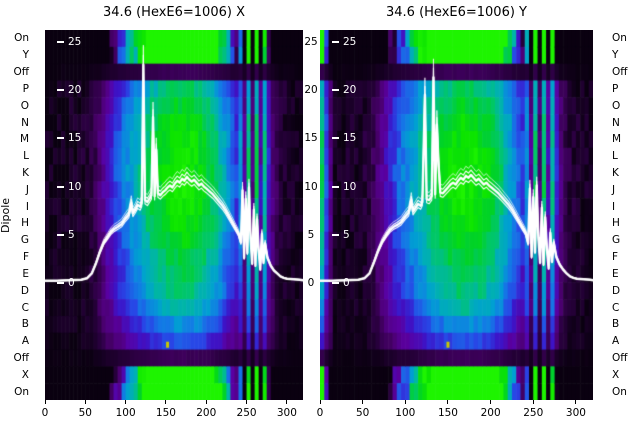  I want to click on dipole-label-right: A, so click(616, 341).